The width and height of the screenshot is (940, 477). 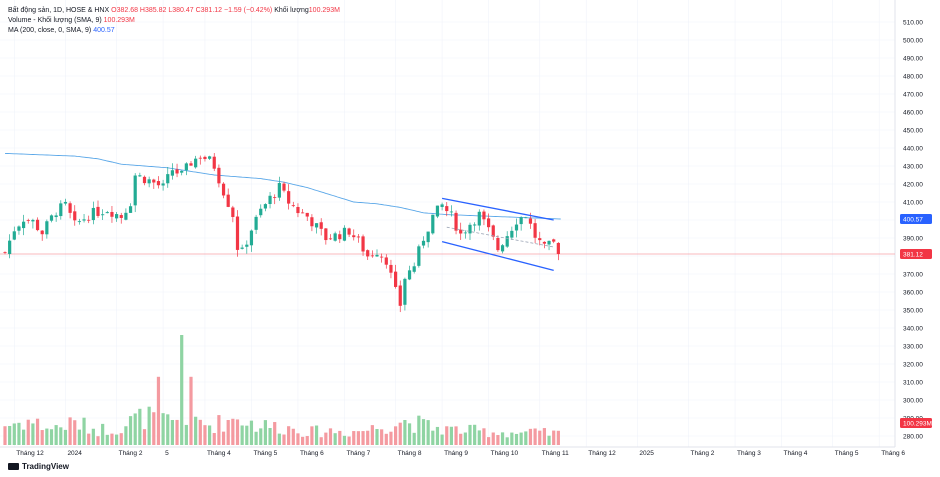 What do you see at coordinates (913, 254) in the screenshot?
I see `last-price-badge: 381.12` at bounding box center [913, 254].